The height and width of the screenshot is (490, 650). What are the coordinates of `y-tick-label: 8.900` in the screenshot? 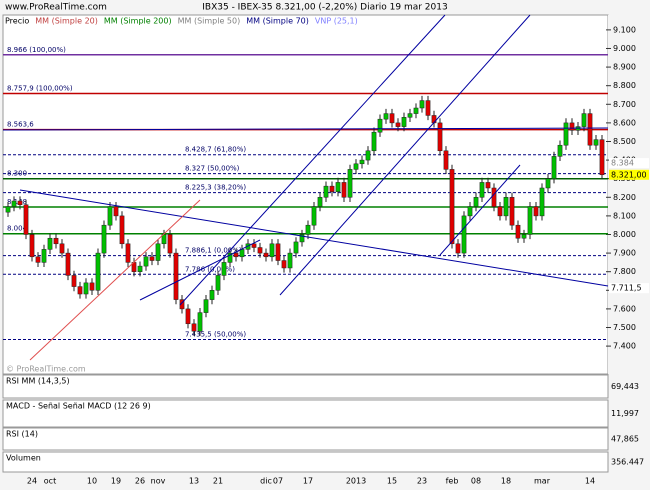 It's located at (624, 67).